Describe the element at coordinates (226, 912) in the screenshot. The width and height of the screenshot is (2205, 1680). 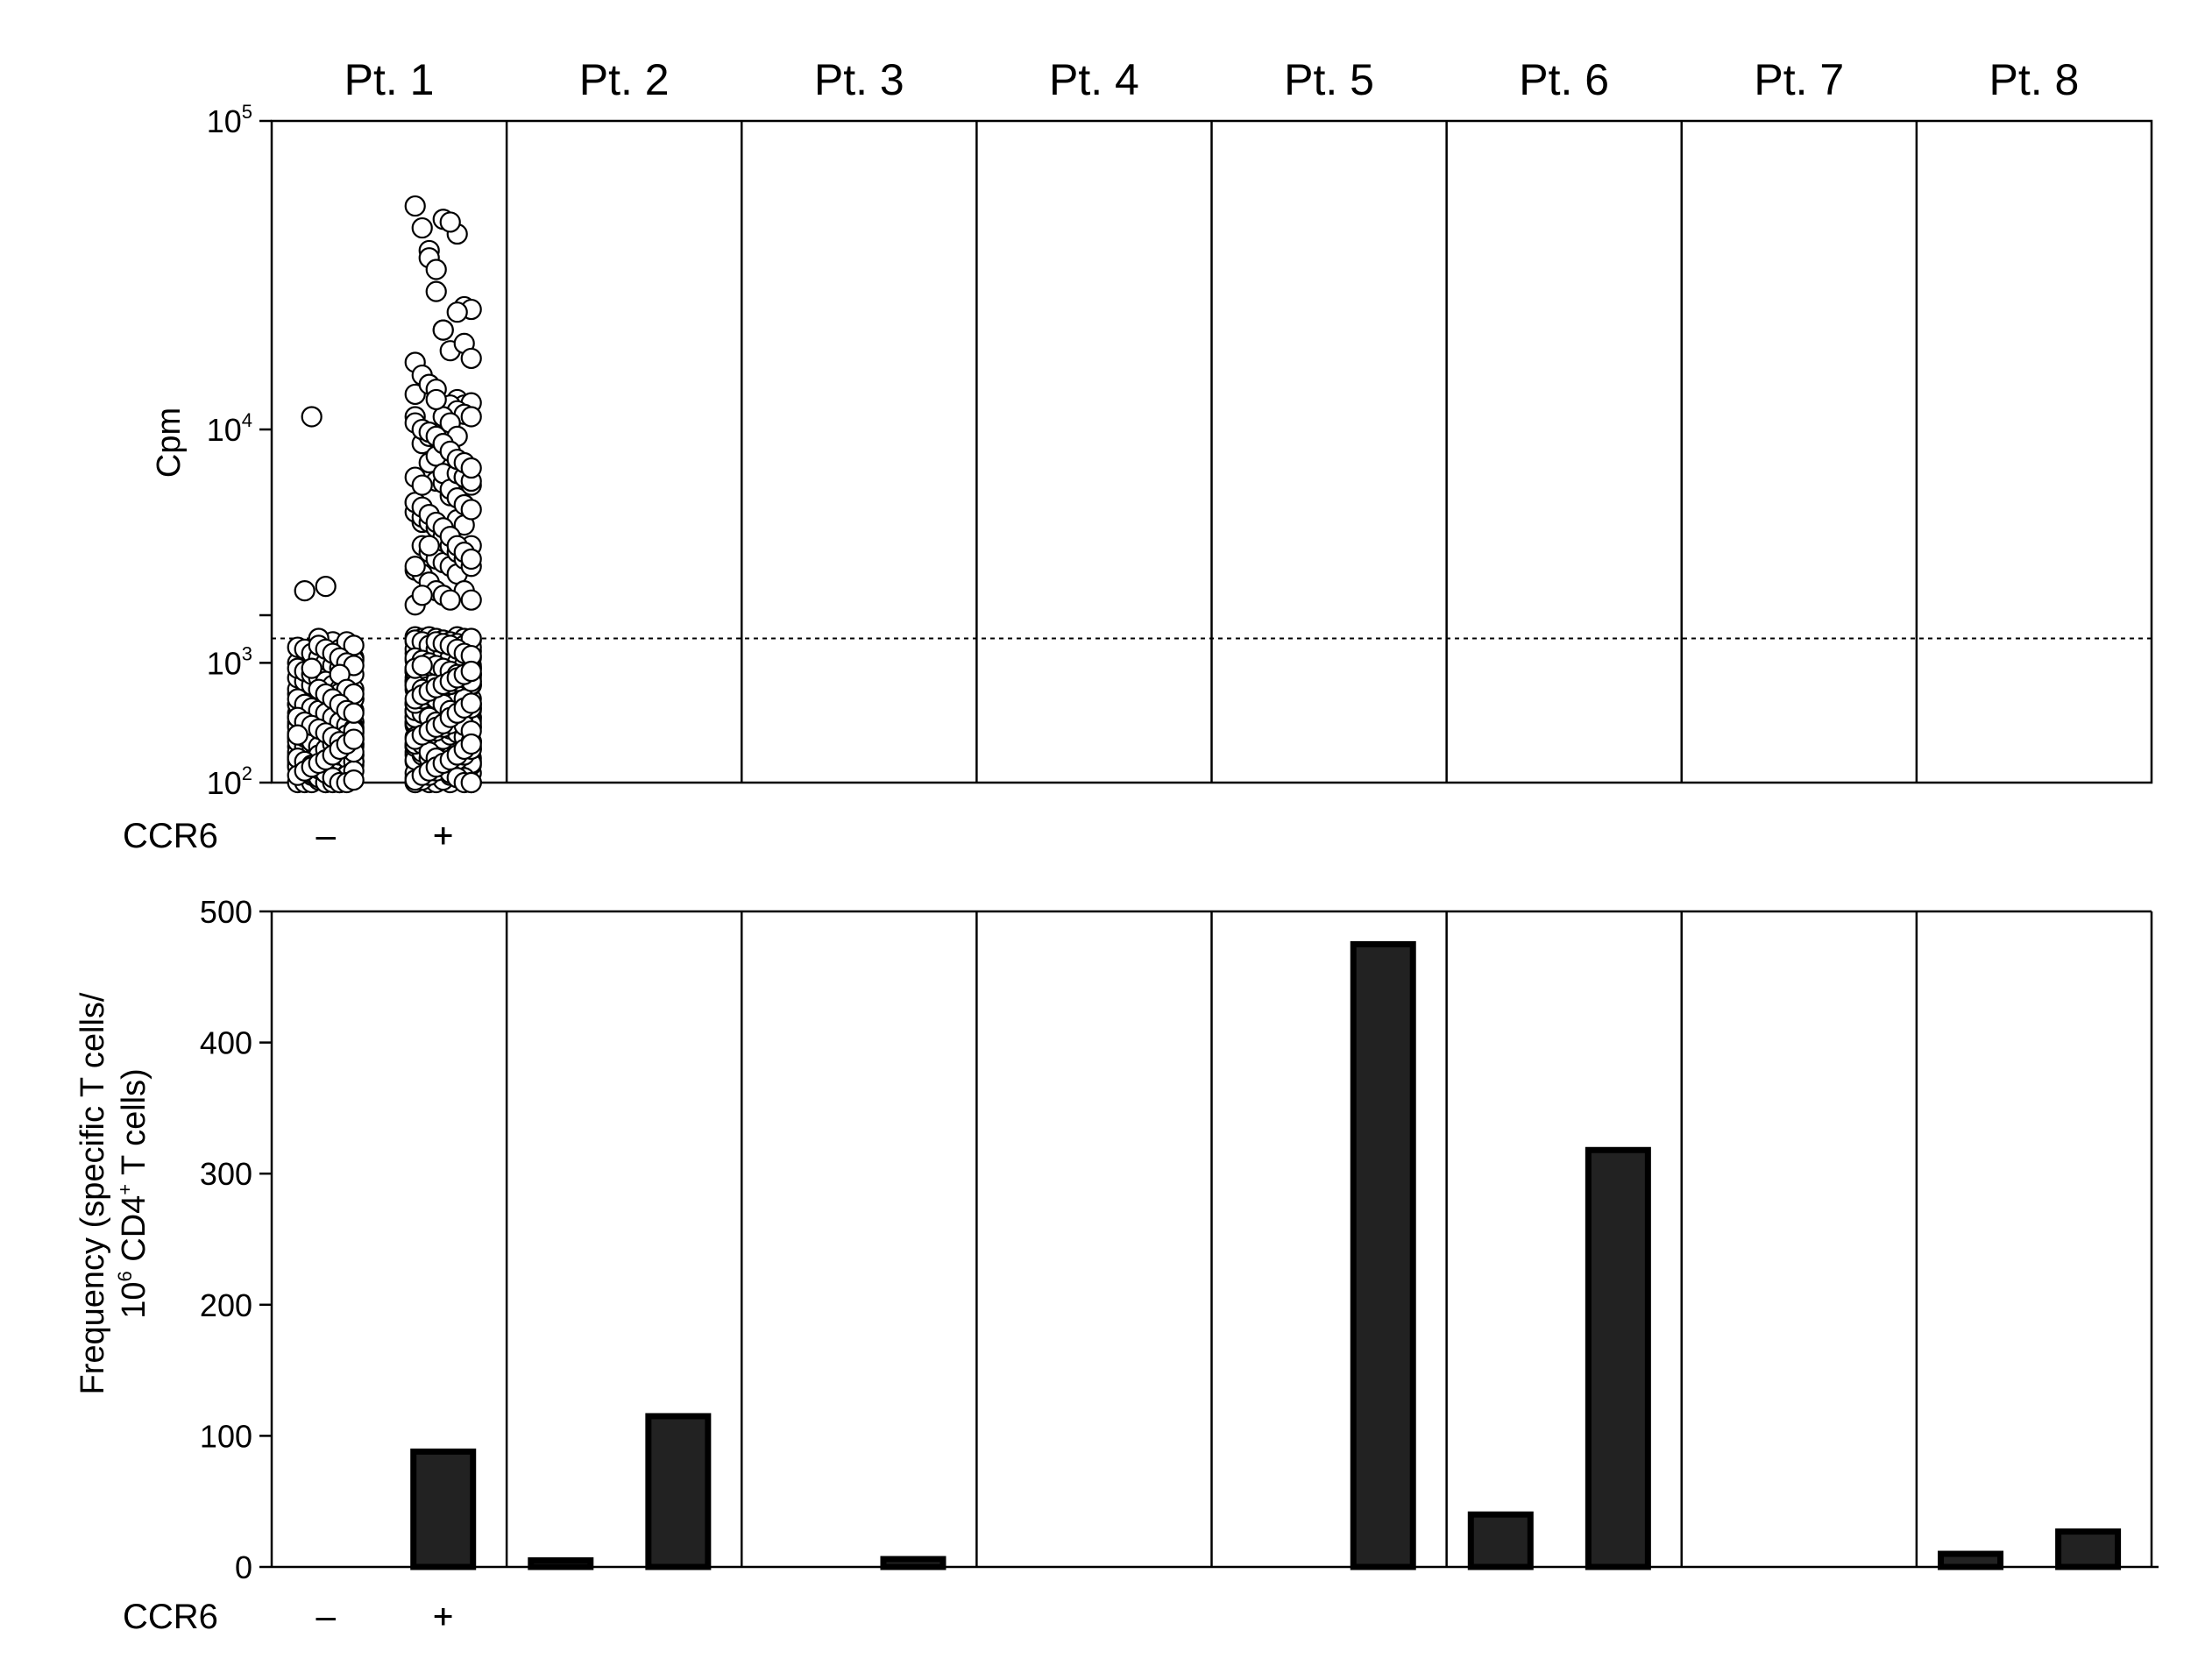
I see `y-tick-label: 500` at that location.